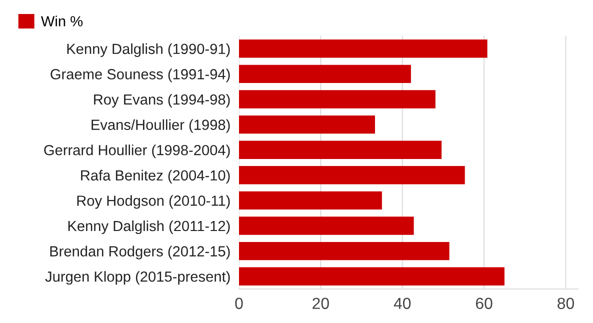  I want to click on x-tick-label: 0, so click(239, 304).